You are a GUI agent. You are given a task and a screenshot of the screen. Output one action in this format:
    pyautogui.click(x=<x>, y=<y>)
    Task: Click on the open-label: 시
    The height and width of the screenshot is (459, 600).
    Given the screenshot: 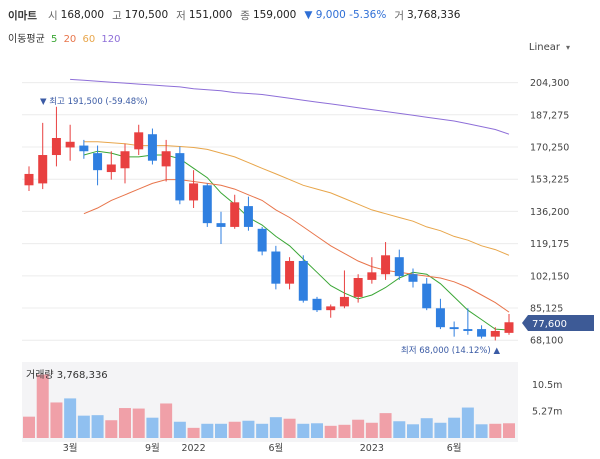 What is the action you would take?
    pyautogui.click(x=52, y=15)
    